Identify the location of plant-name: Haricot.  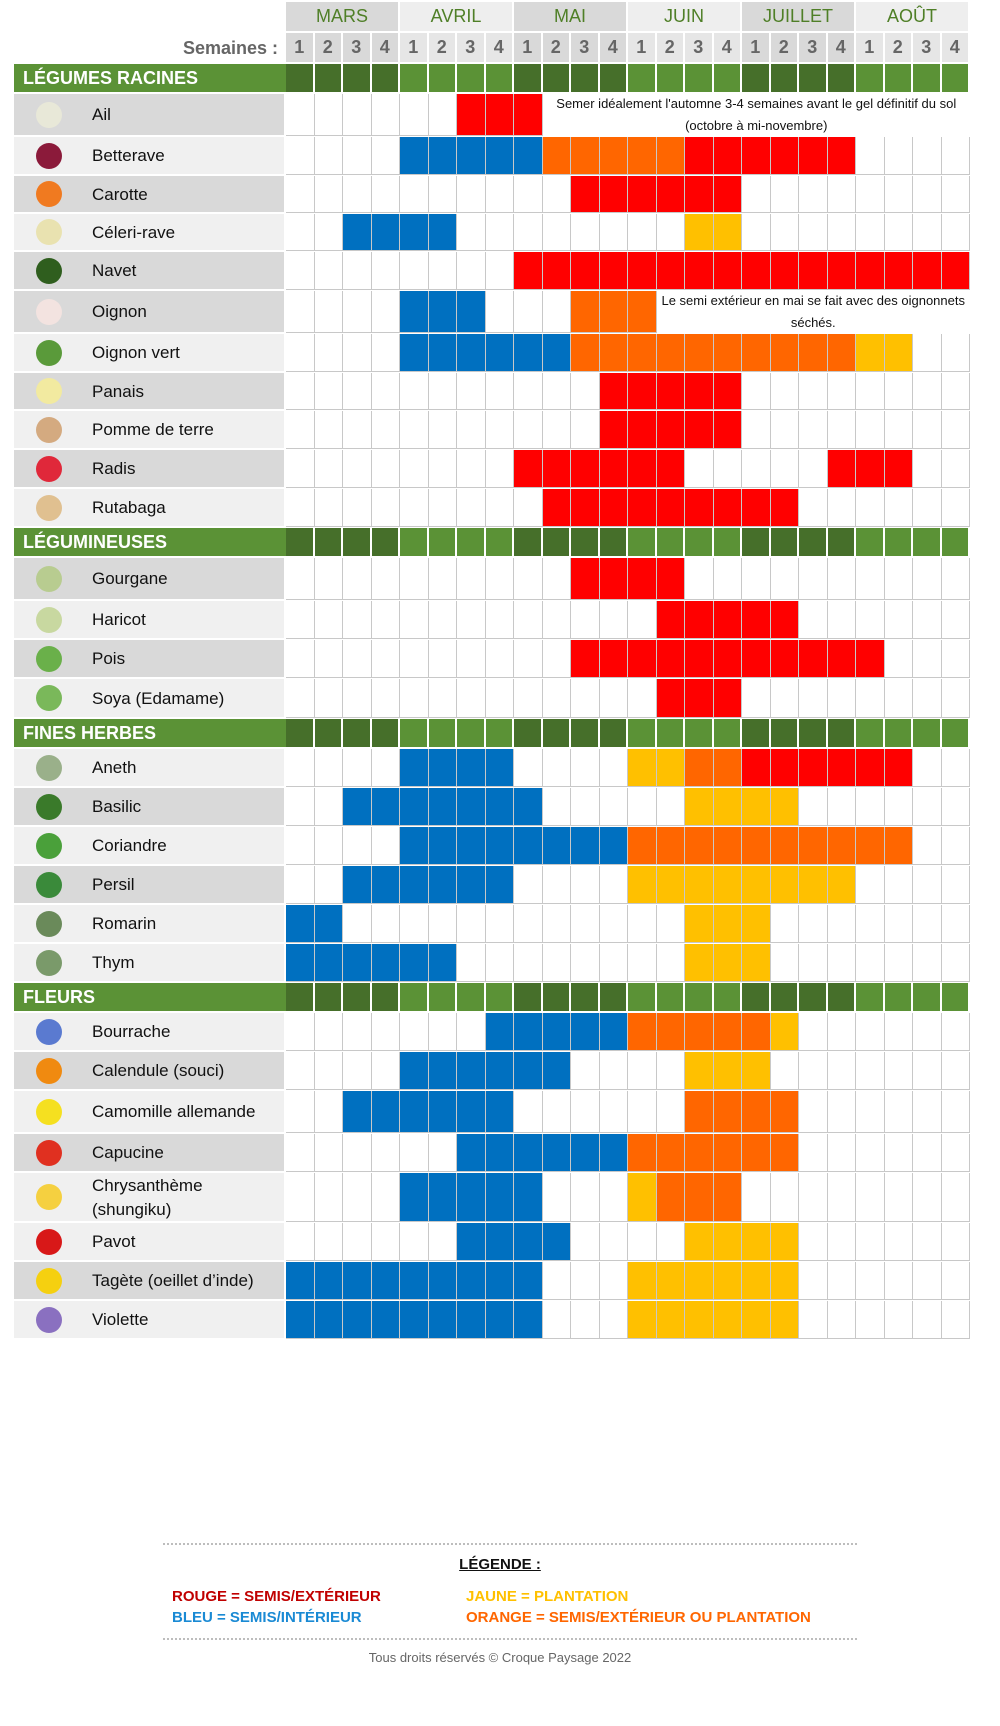
(119, 620).